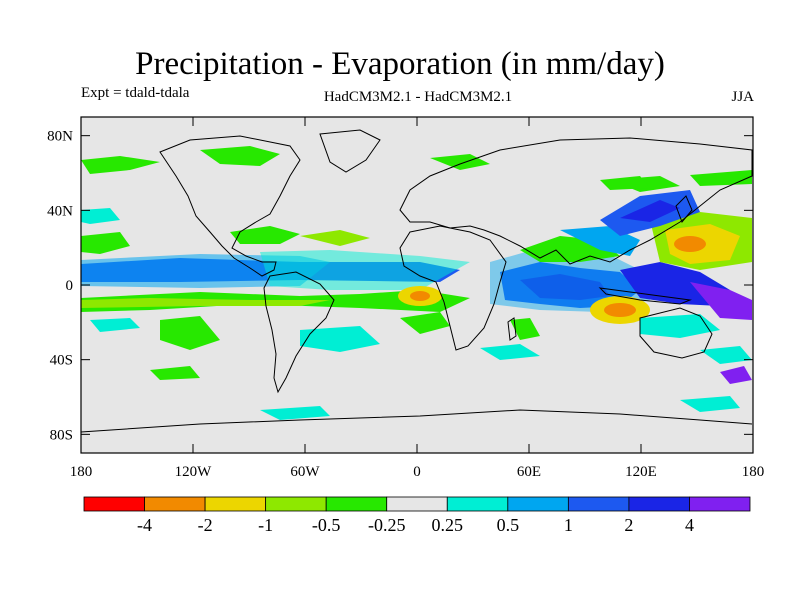 This screenshot has width=800, height=600. Describe the element at coordinates (689, 525) in the screenshot. I see `colorbar-label: 4` at that location.